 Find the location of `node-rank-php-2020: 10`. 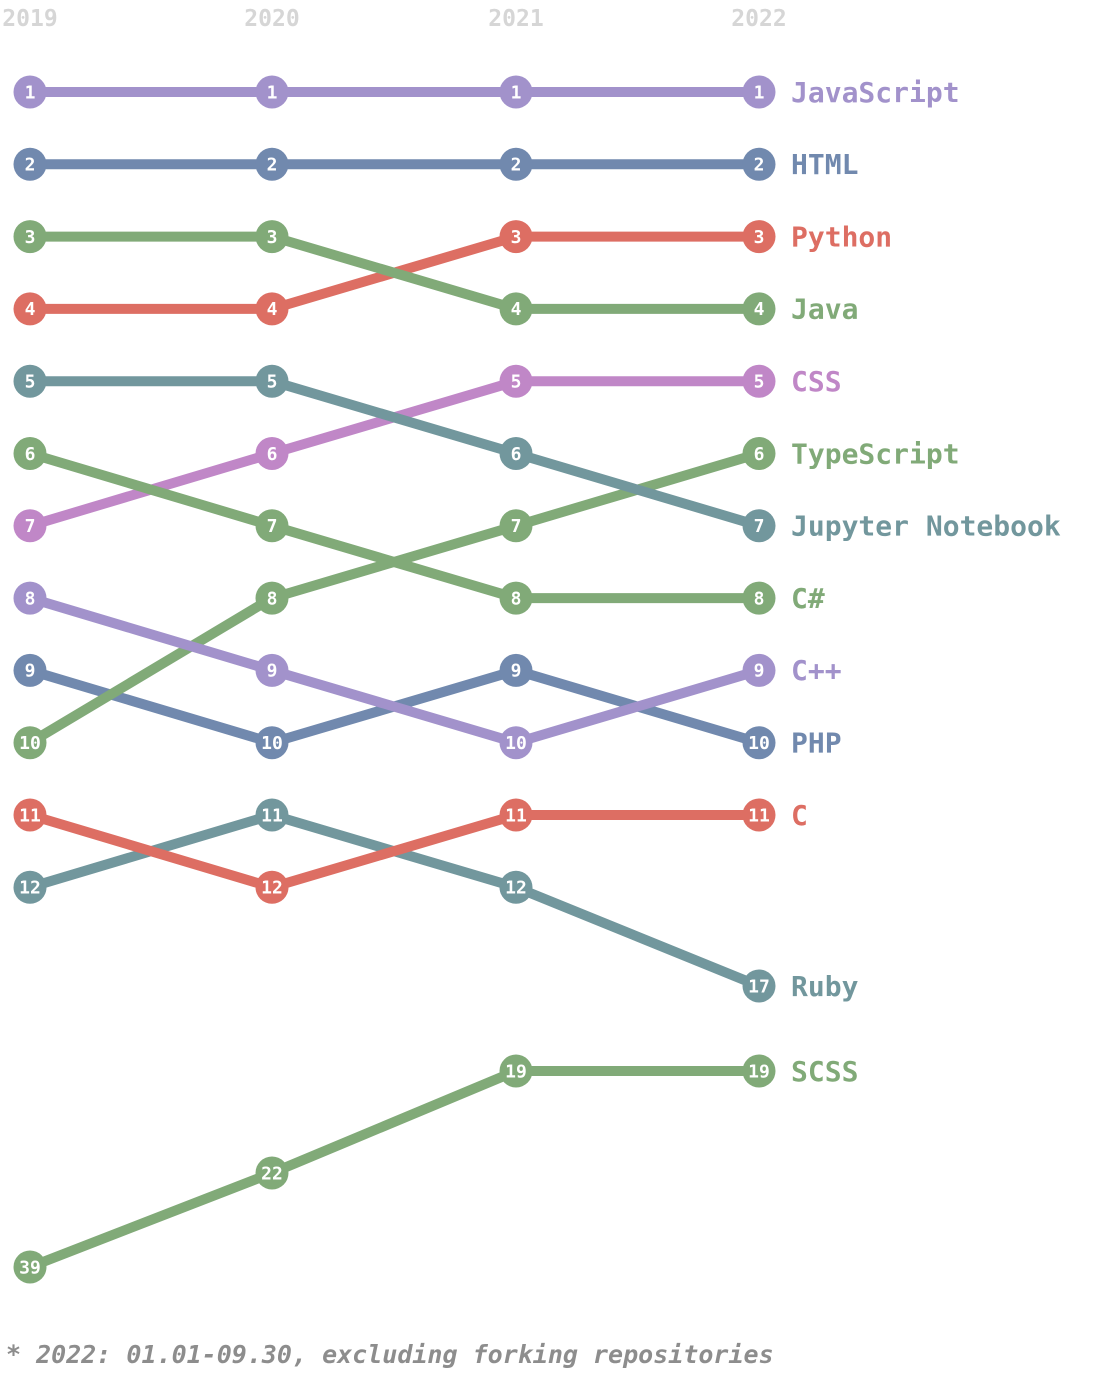

node-rank-php-2020: 10 is located at coordinates (272, 743).